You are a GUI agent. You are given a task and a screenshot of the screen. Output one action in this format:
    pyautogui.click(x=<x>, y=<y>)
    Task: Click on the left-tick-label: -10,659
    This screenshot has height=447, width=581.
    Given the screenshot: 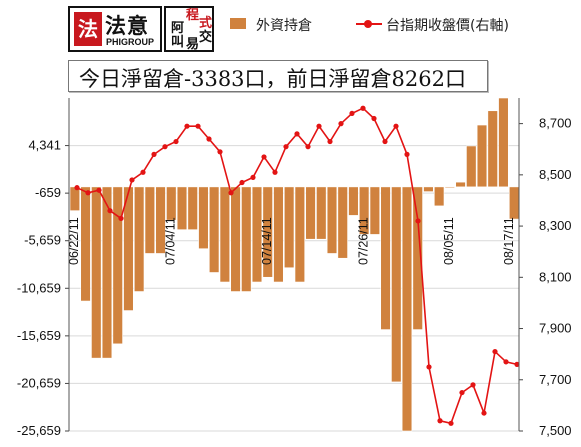 What is the action you would take?
    pyautogui.click(x=39, y=287)
    